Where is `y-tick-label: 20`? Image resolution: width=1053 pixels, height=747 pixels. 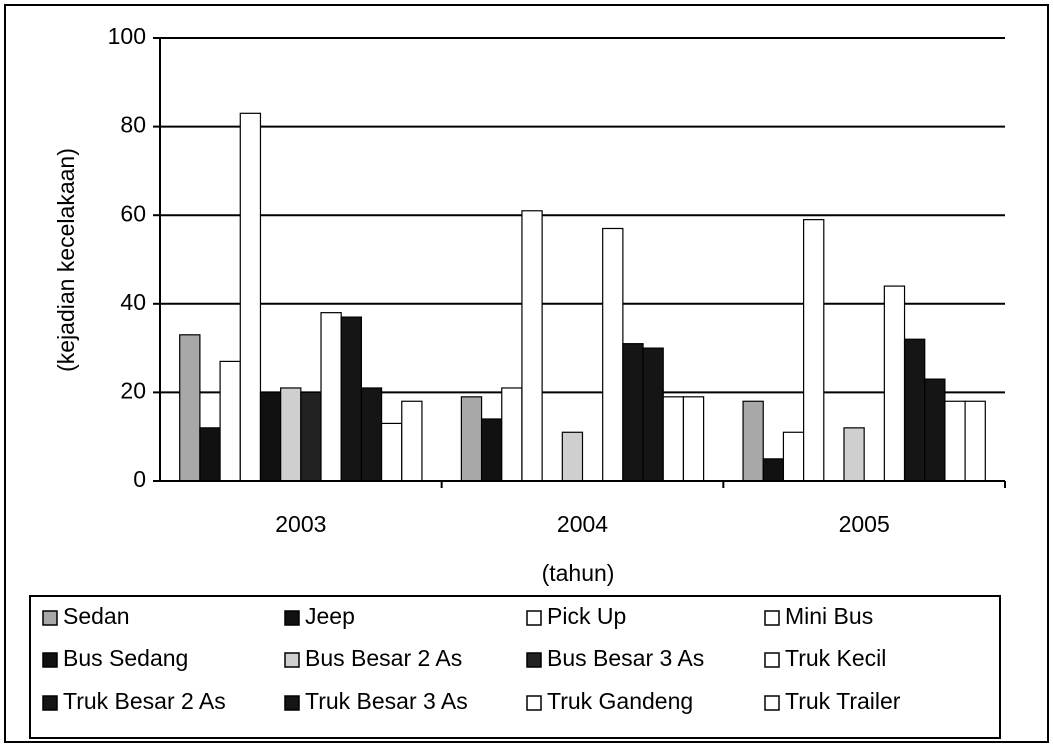
y-tick-label: 20 is located at coordinates (133, 390).